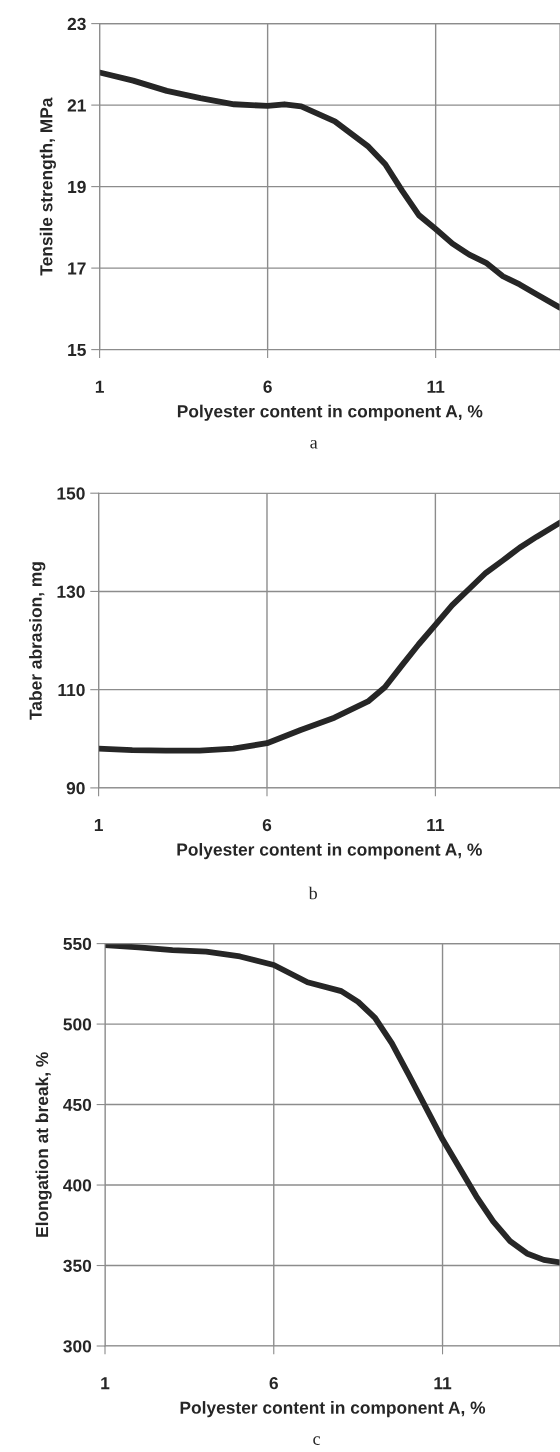  Describe the element at coordinates (77, 1105) in the screenshot. I see `y-tick-label: 450` at that location.